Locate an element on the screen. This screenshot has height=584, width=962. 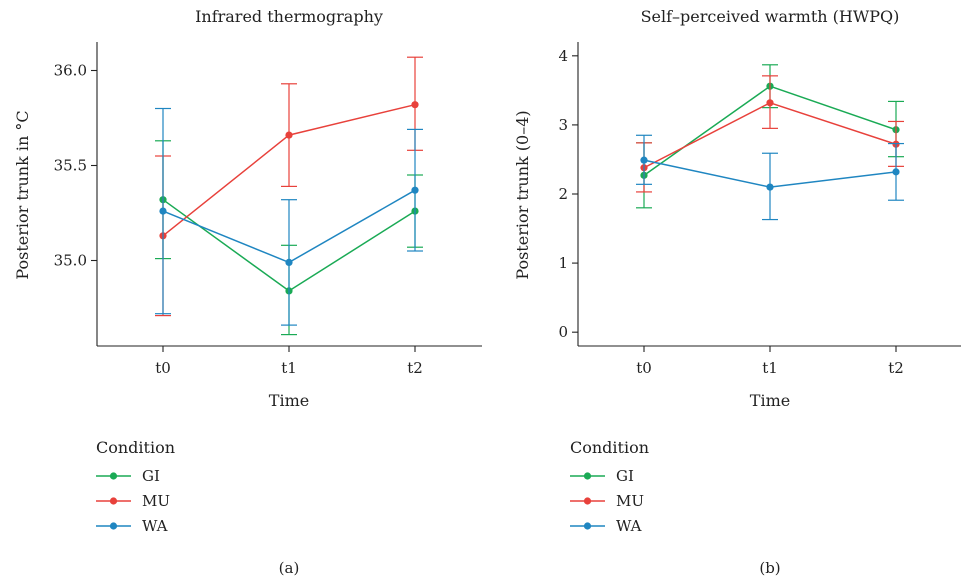
chart-title: Infrared thermography is located at coordinates (289, 16).